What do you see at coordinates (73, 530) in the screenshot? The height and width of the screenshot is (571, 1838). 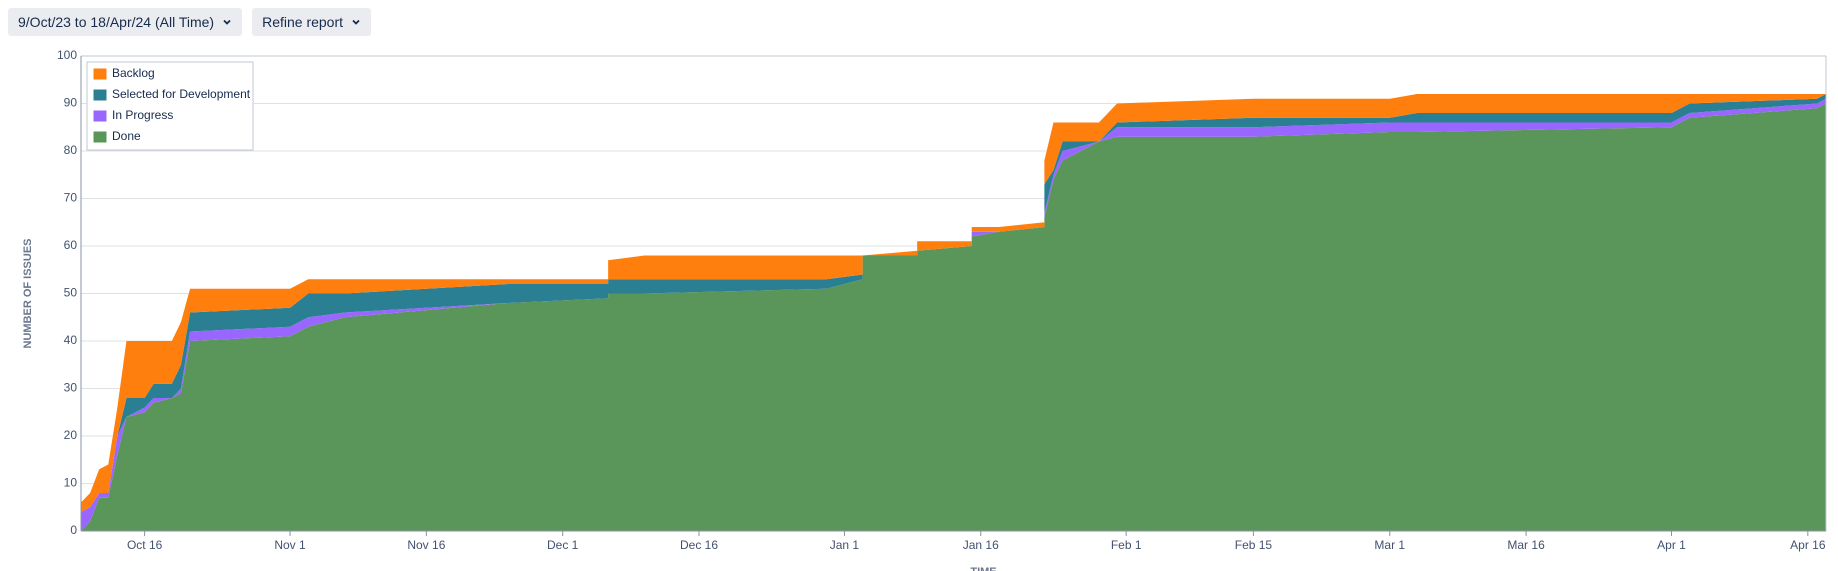 I see `y-tick-label: 0` at bounding box center [73, 530].